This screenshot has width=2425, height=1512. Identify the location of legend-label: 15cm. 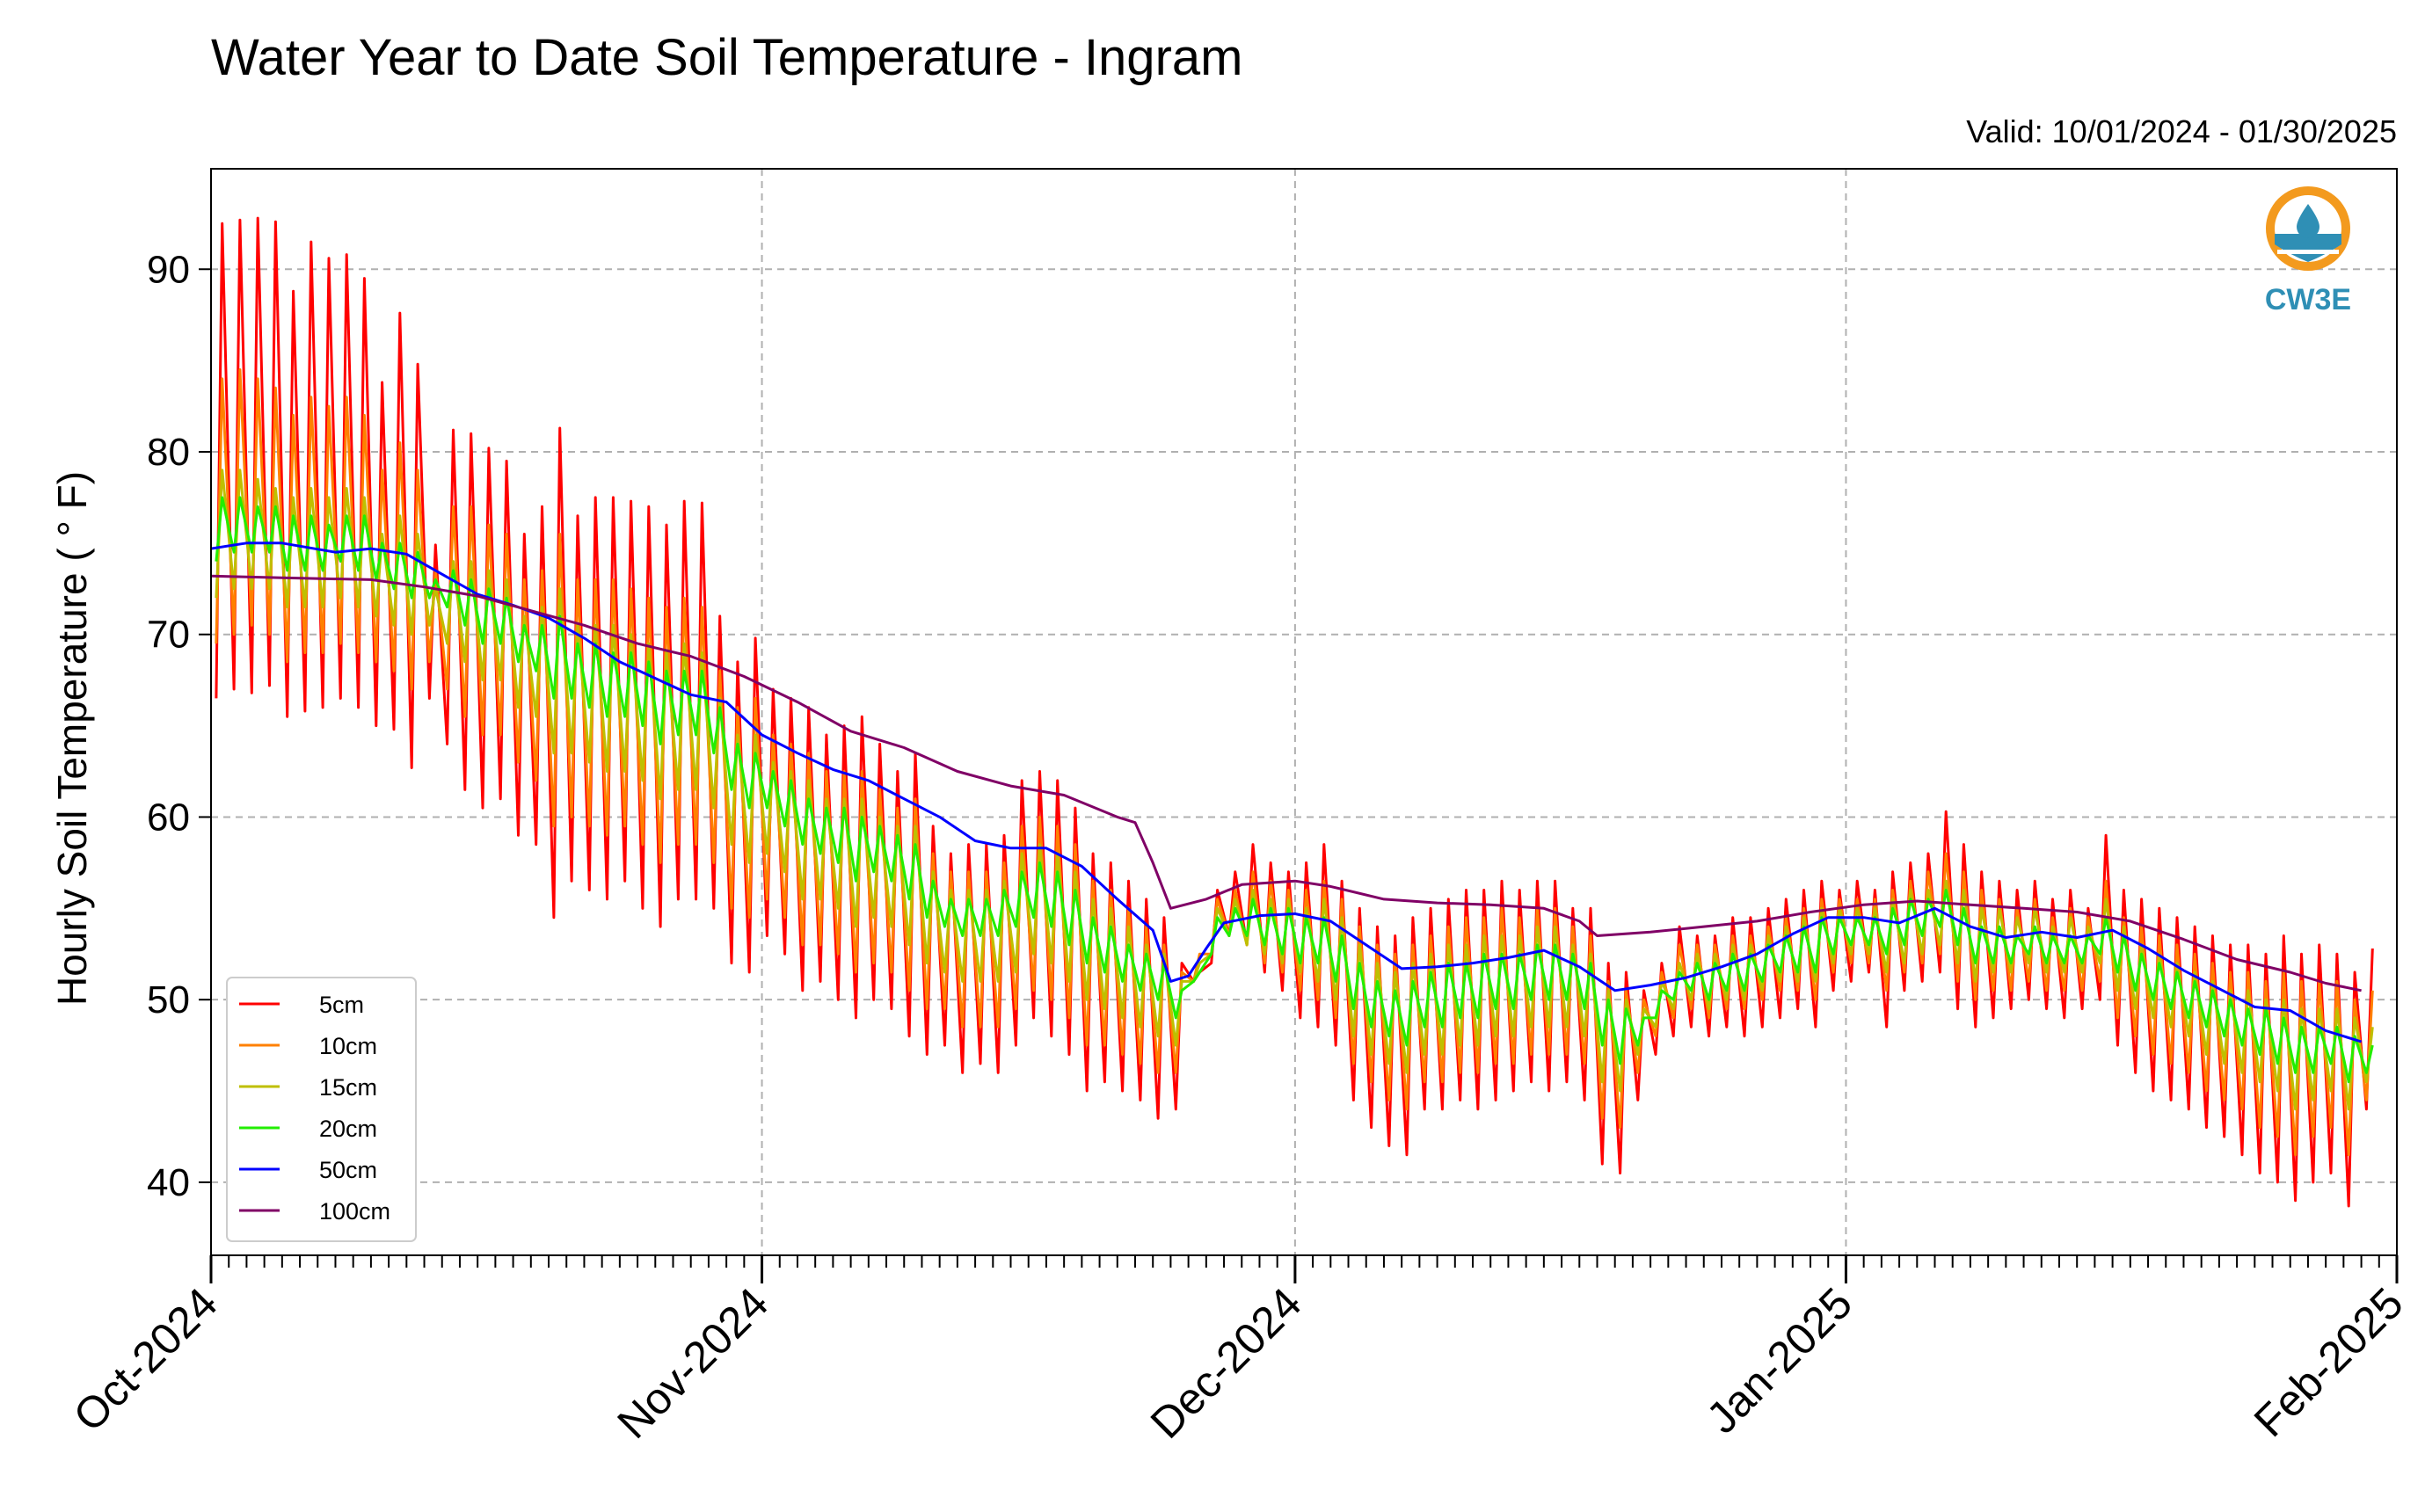
(348, 1088).